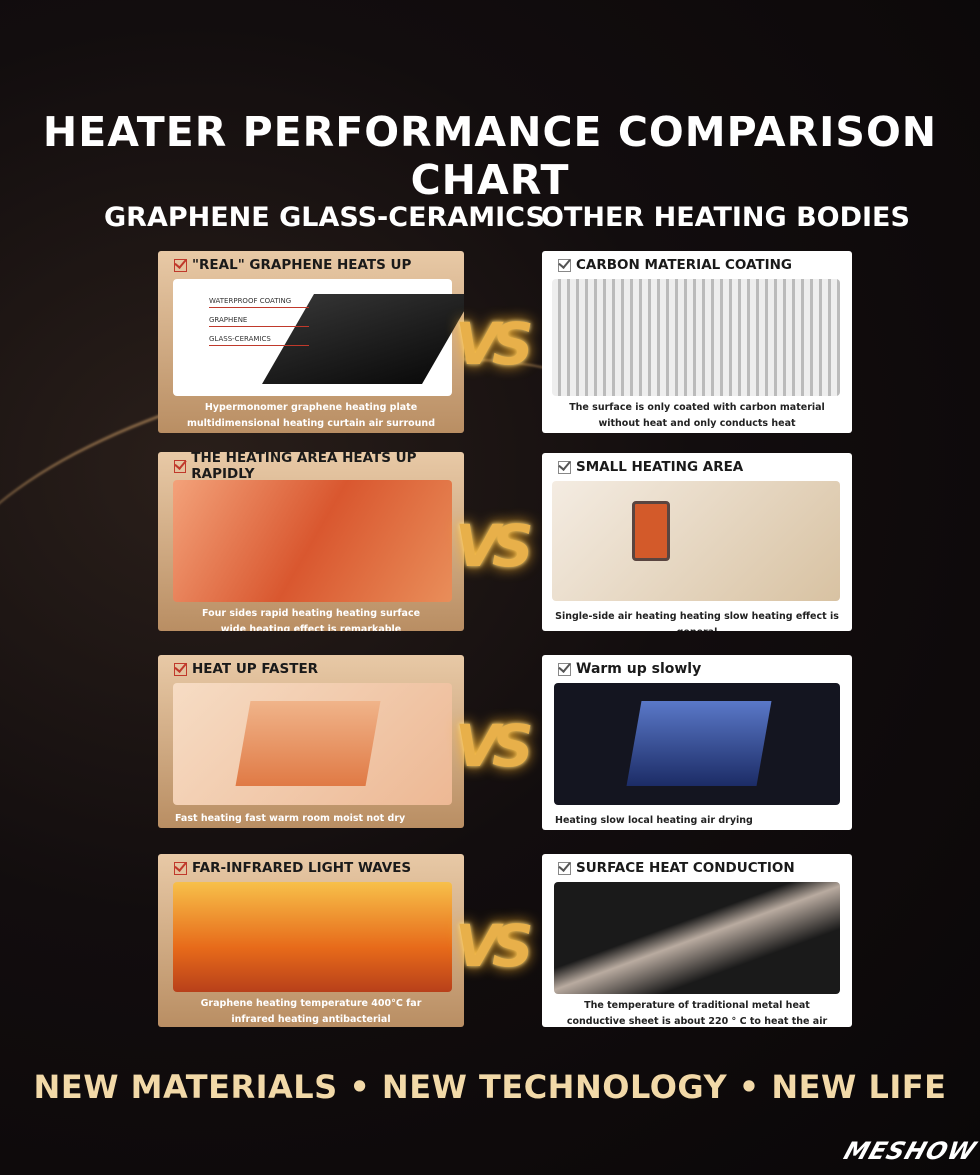 The height and width of the screenshot is (1175, 980). Describe the element at coordinates (304, 467) in the screenshot. I see `card-title: THE HEATING AREA HEATS UP RAPIDLY` at that location.